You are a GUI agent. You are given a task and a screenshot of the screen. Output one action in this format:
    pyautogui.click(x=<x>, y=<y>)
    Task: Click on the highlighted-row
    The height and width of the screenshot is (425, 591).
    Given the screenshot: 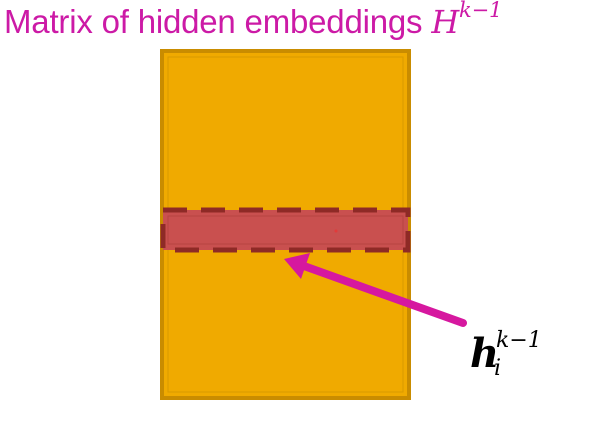 What is the action you would take?
    pyautogui.click(x=285, y=230)
    